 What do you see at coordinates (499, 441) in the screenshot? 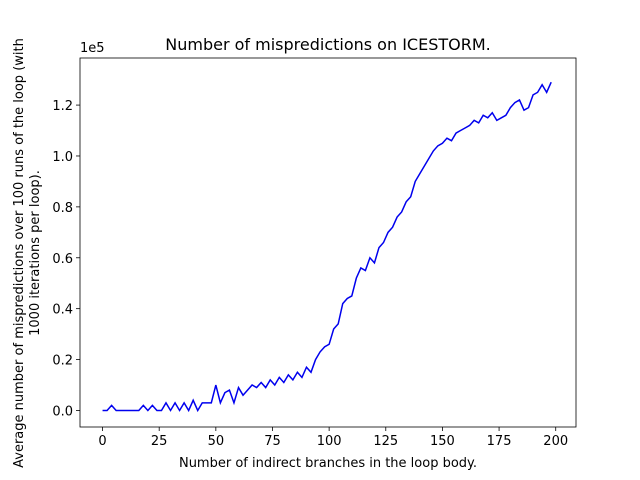
I see `x-tick-label: 175` at bounding box center [499, 441].